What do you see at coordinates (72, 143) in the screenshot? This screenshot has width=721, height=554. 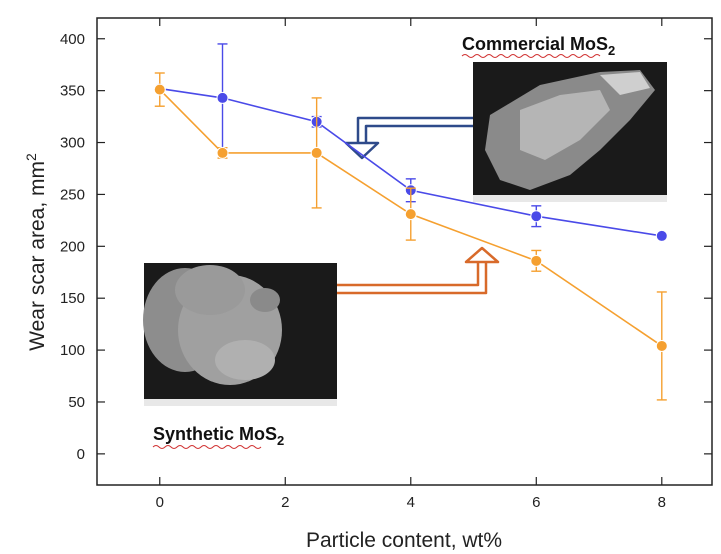 I see `y-tick-label: 300` at bounding box center [72, 143].